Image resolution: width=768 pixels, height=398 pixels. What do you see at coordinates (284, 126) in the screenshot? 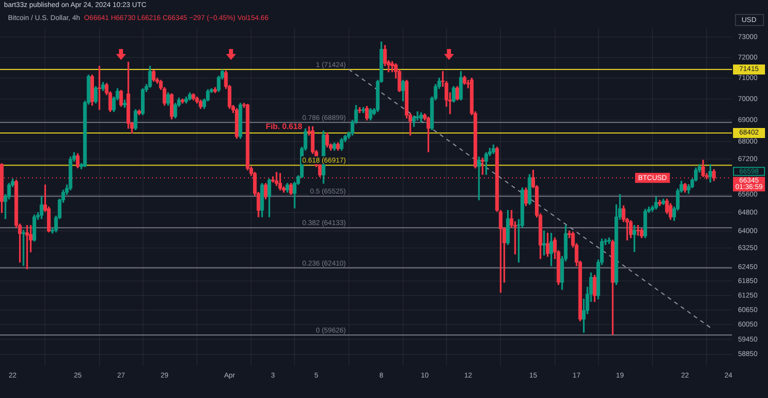
I see `annotation: Fib. 0.618` at bounding box center [284, 126].